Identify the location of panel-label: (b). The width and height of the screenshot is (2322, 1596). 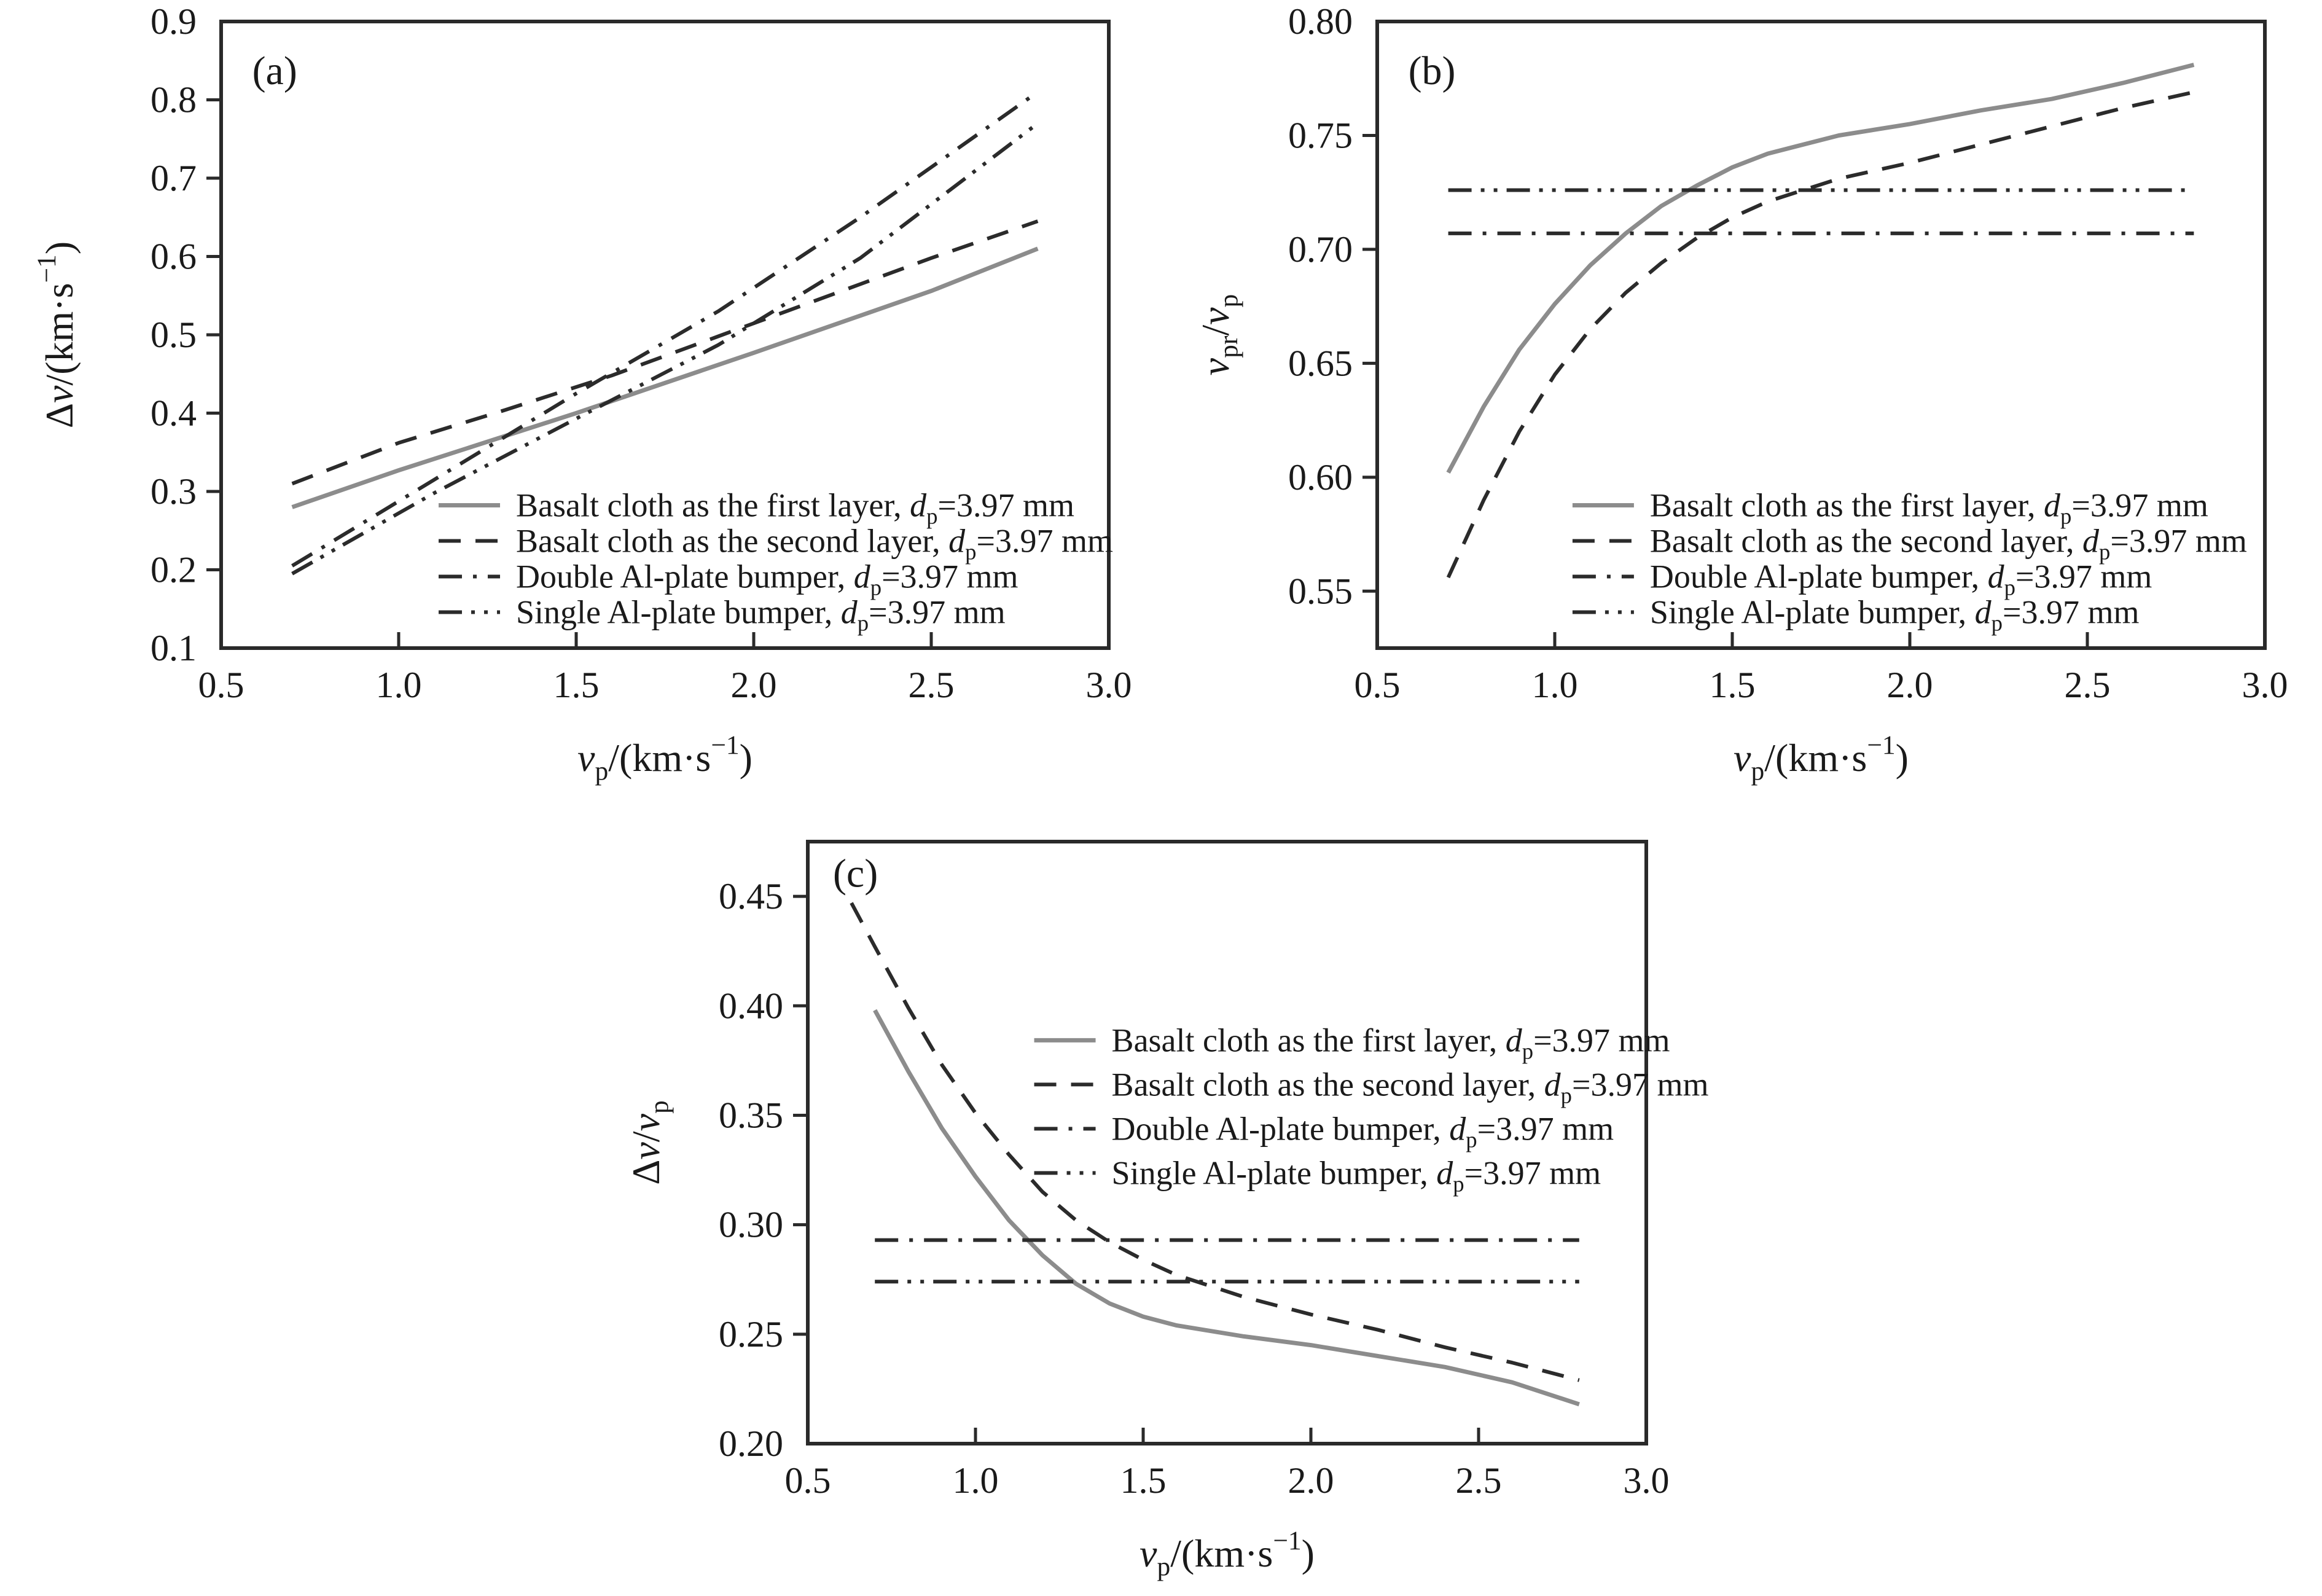
(1433, 71).